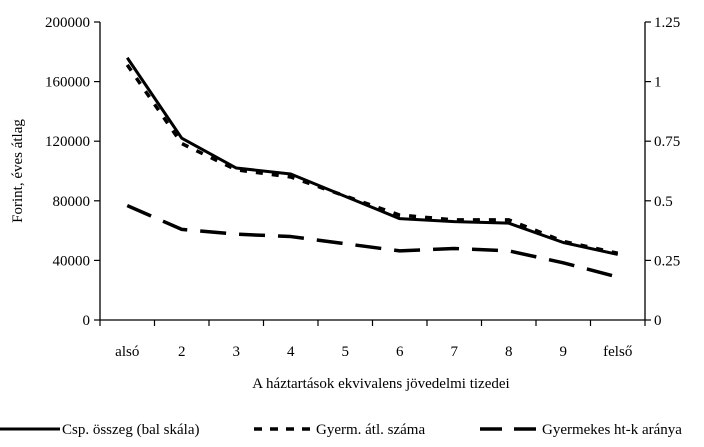 The height and width of the screenshot is (447, 704). What do you see at coordinates (370, 430) in the screenshot?
I see `legend-label-2: Gyerm. átl. száma` at bounding box center [370, 430].